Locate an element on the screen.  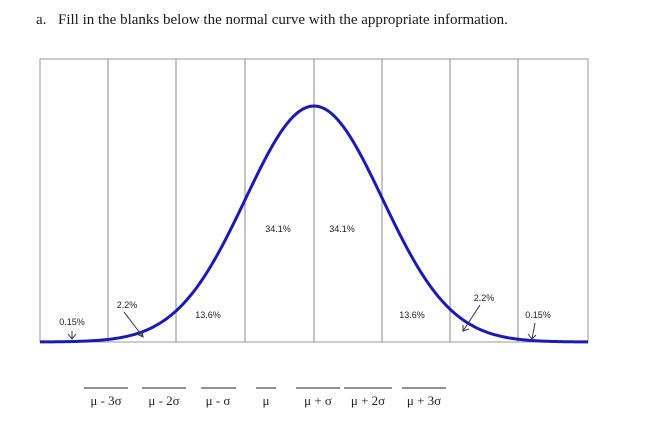
label-mid-right: 13.6% is located at coordinates (412, 315).